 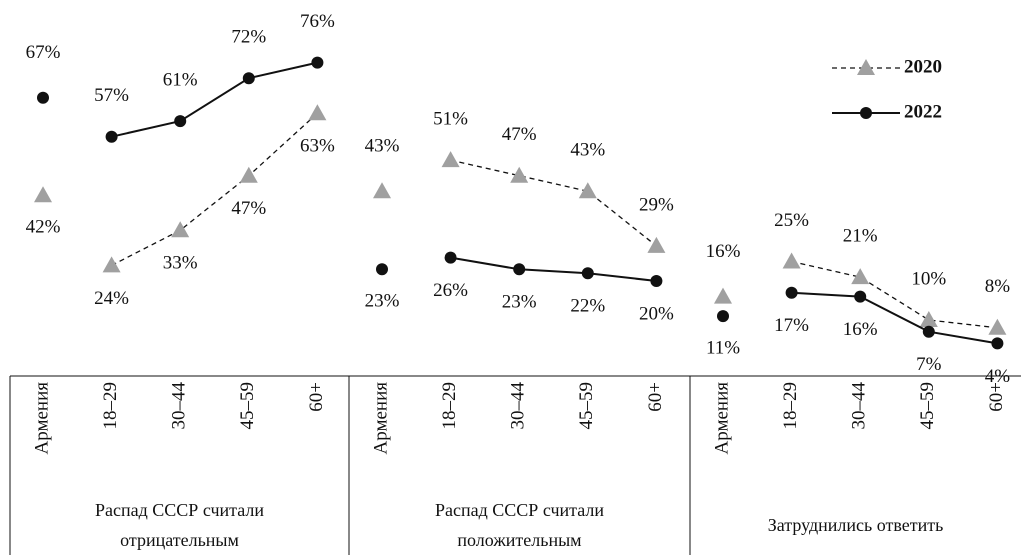 What do you see at coordinates (450, 290) in the screenshot?
I see `data-label: 26%` at bounding box center [450, 290].